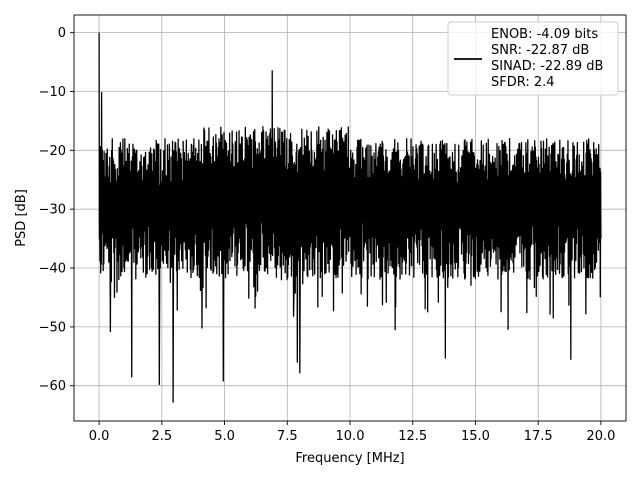 This screenshot has height=480, width=640. What do you see at coordinates (52, 269) in the screenshot?
I see `y-tick-label: −40` at bounding box center [52, 269].